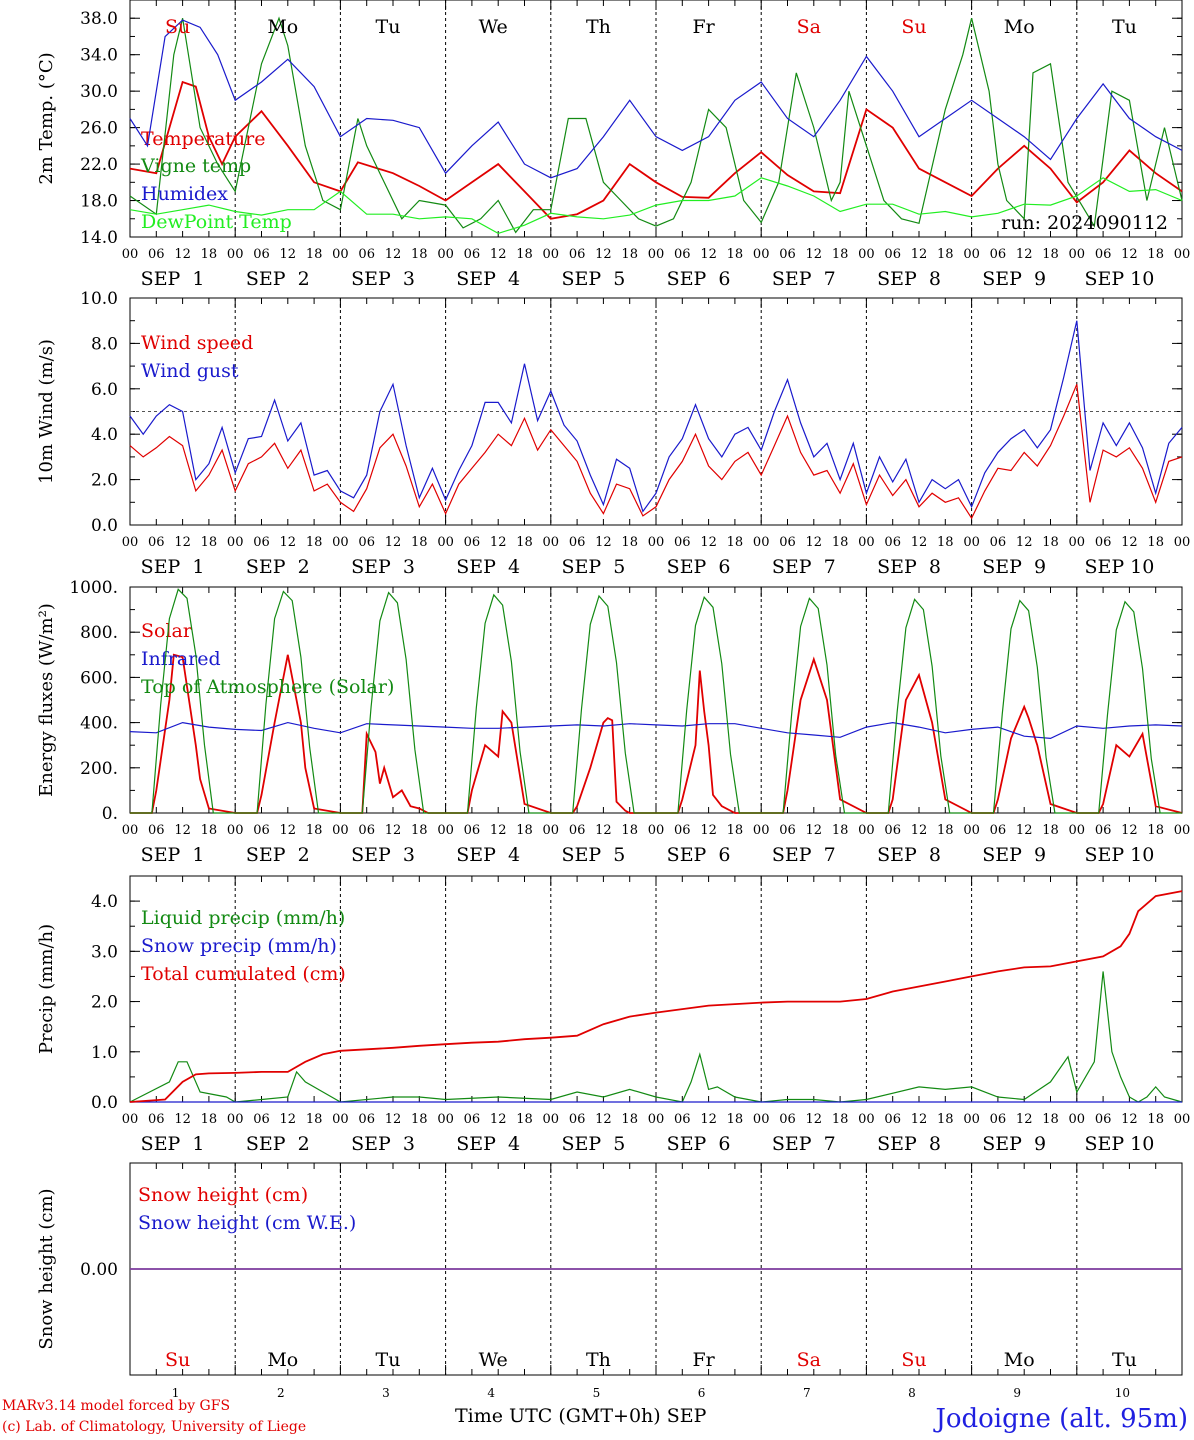 Image resolution: width=1194 pixels, height=1440 pixels. Describe the element at coordinates (804, 1144) in the screenshot. I see `date-label: SEP 7` at that location.